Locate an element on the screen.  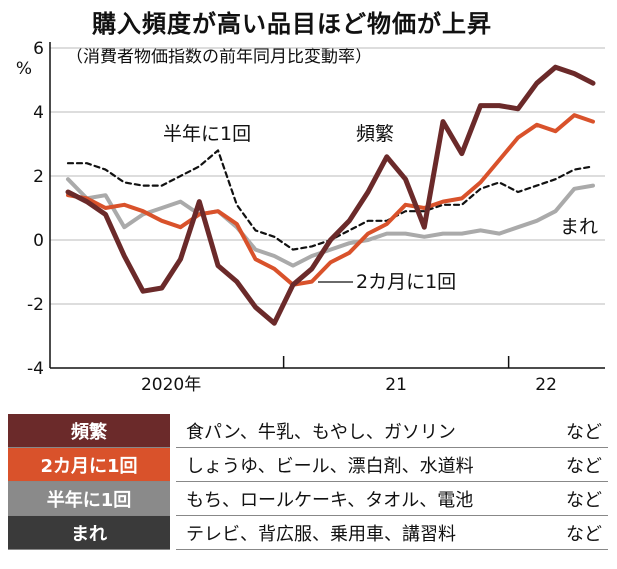
x-tick-label: 21 is located at coordinates (396, 385).